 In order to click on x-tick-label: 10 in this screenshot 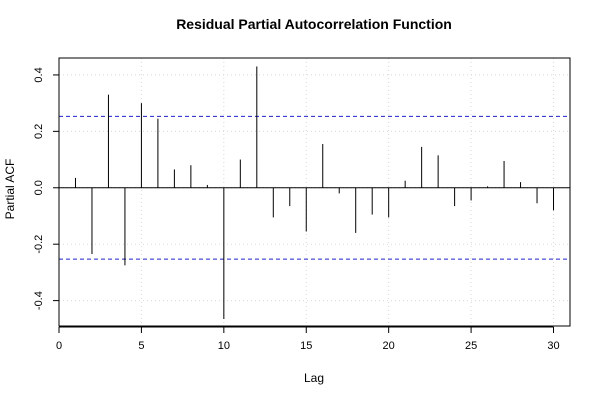, I will do `click(224, 346)`.